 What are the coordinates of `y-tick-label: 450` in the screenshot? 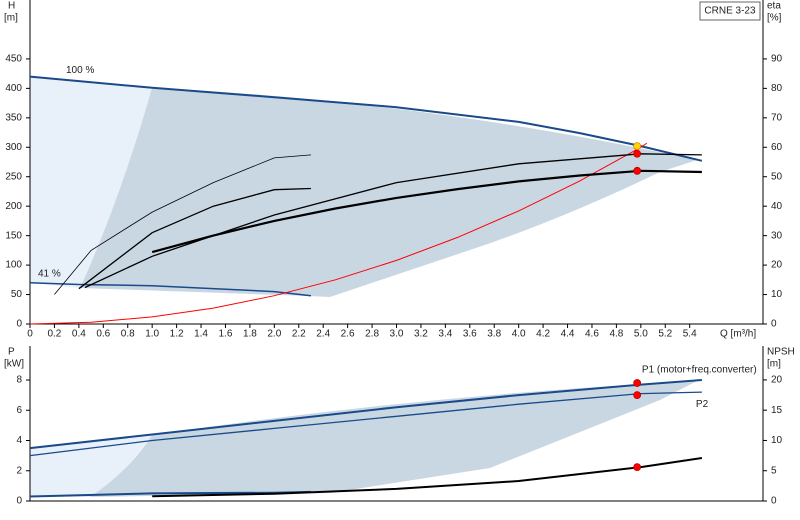 It's located at (13, 59).